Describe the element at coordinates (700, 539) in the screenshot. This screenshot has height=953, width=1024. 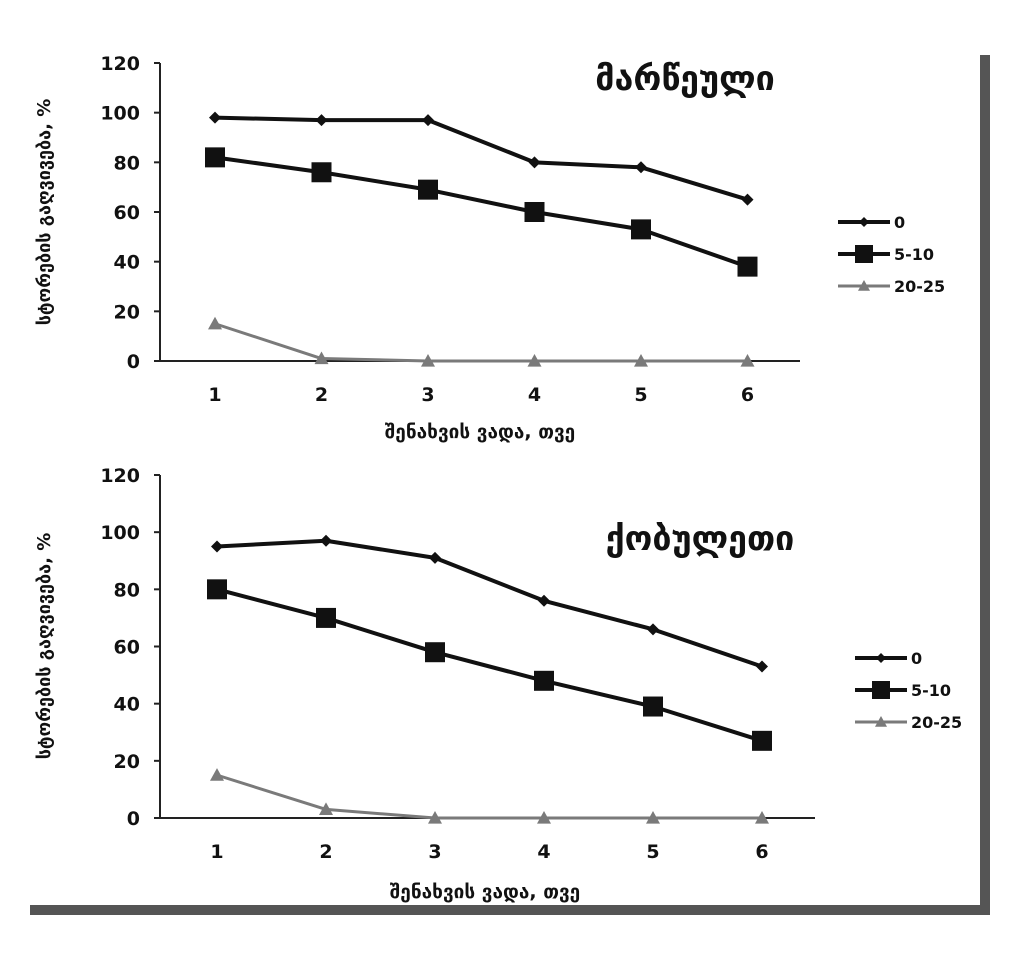
I see `chart-title: ქობულეთი` at that location.